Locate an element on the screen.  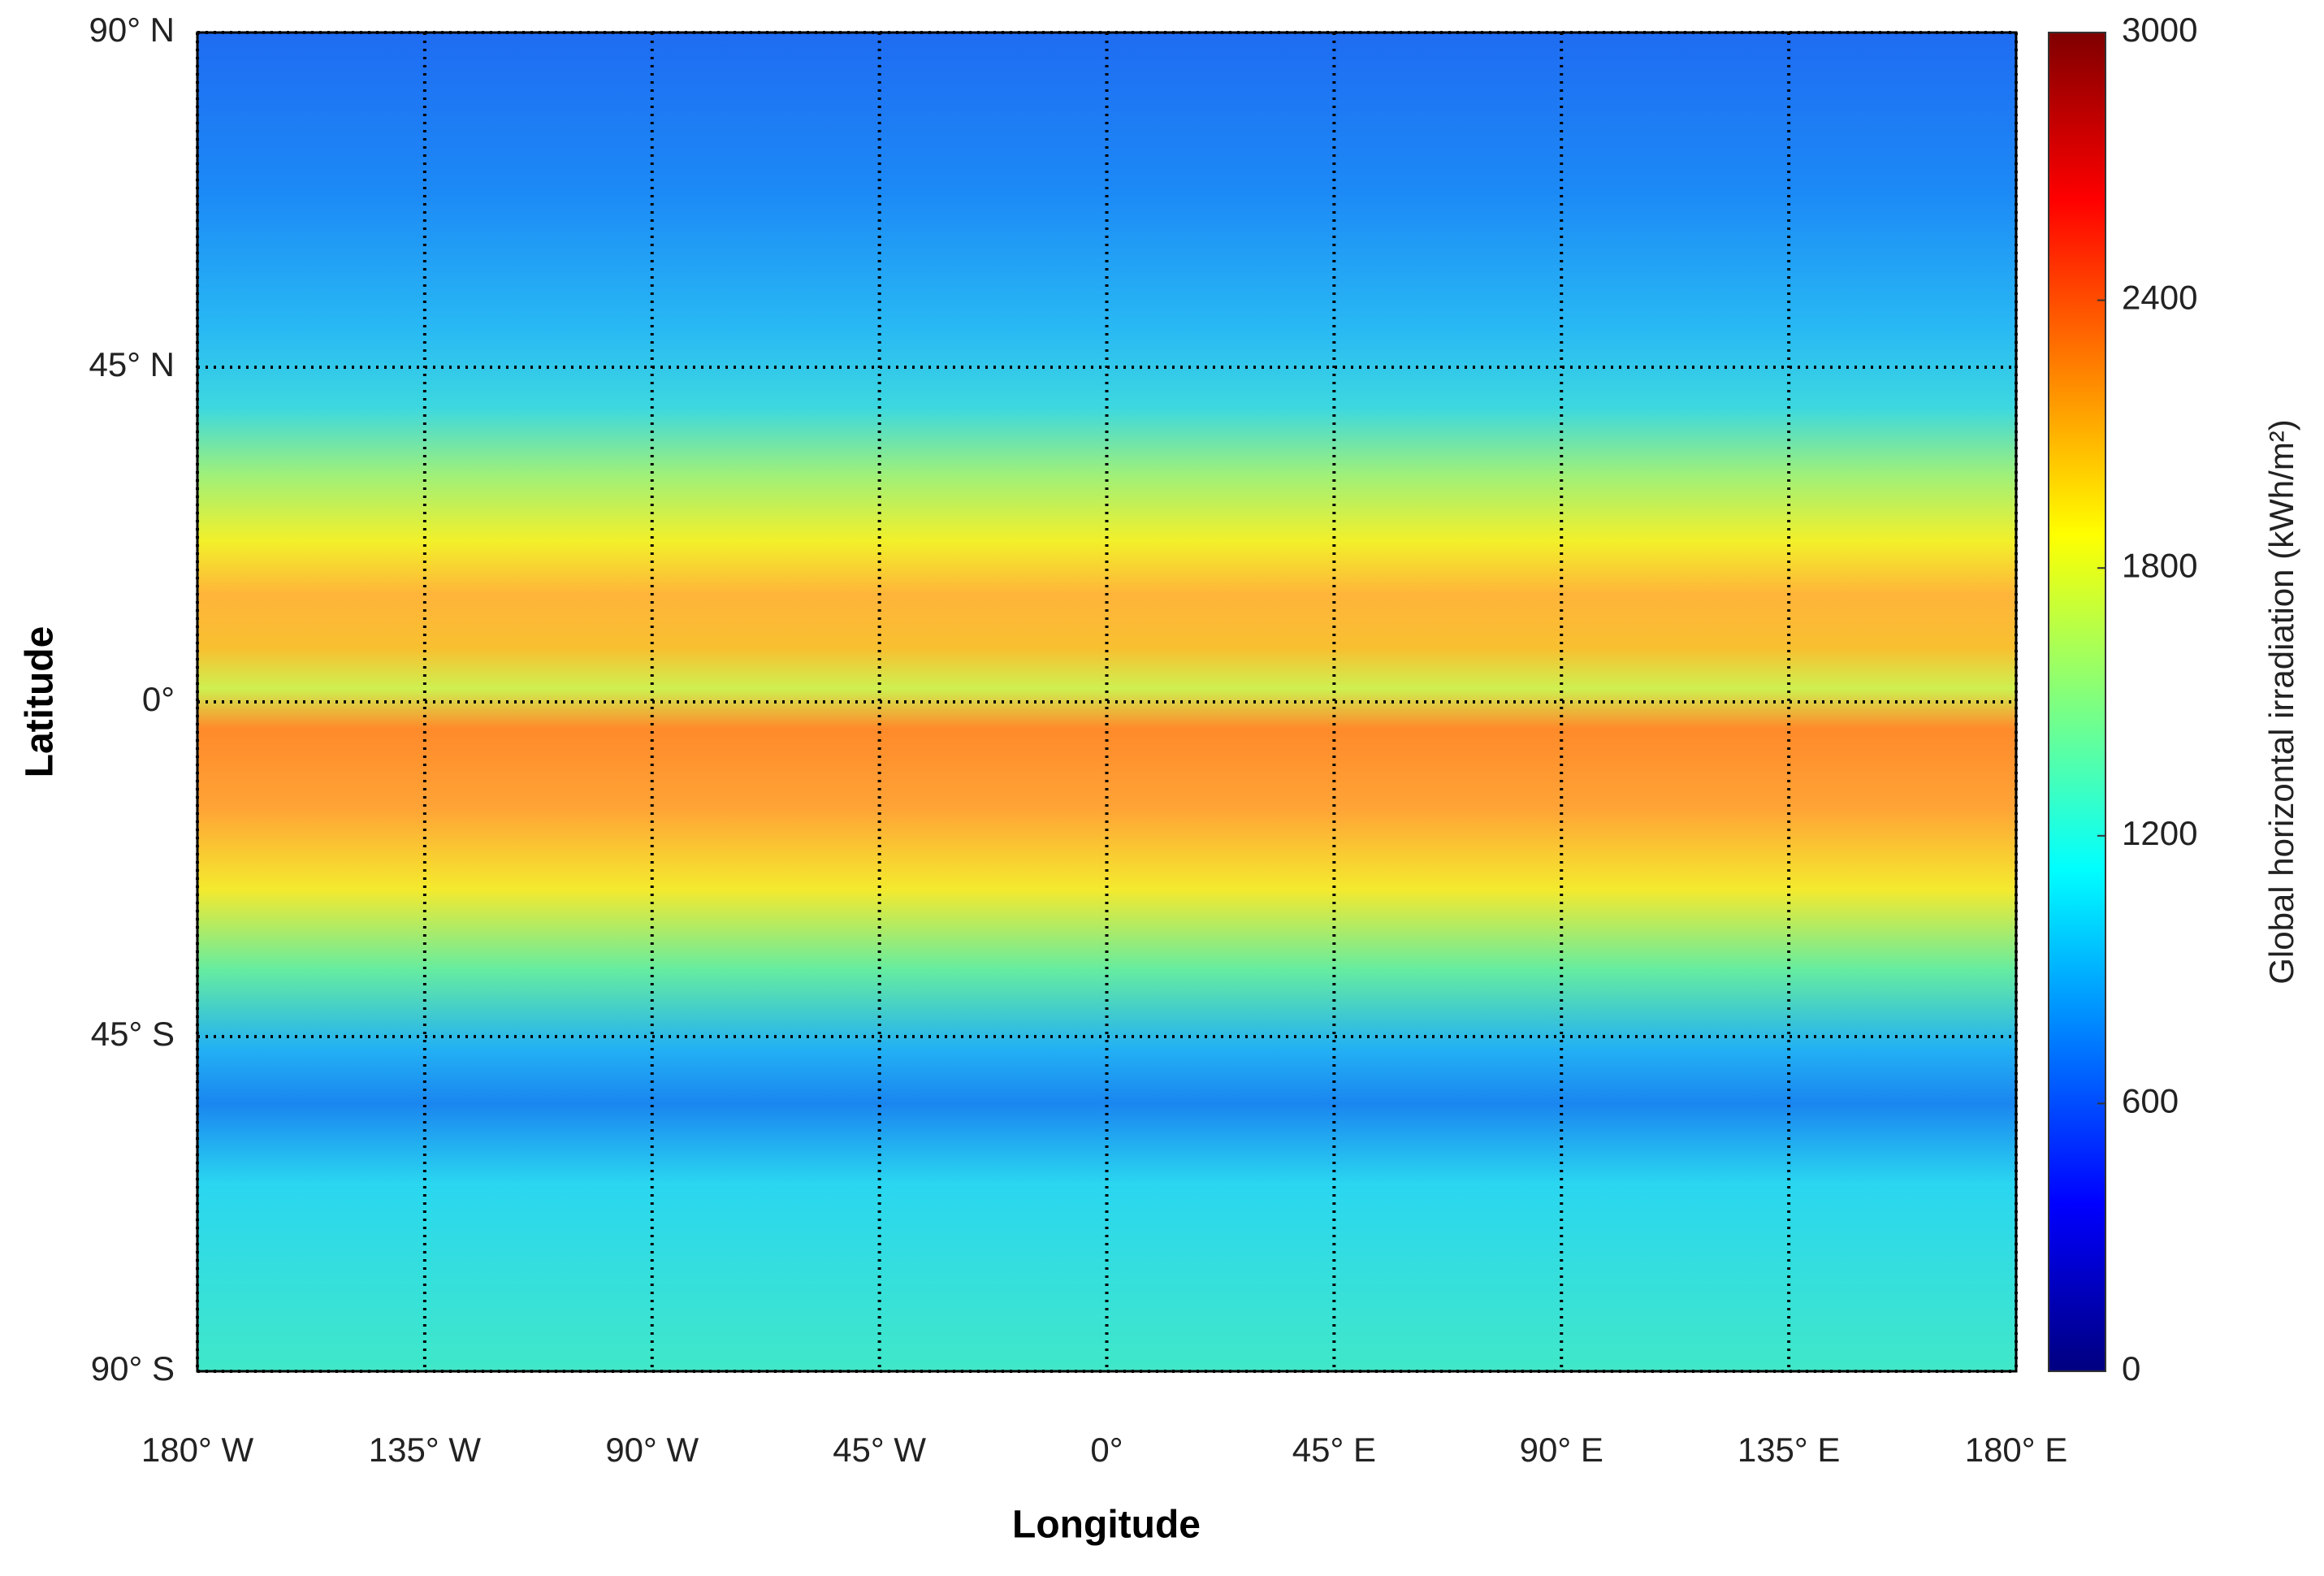
colorbar-tick-label: 1800 is located at coordinates (2159, 565).